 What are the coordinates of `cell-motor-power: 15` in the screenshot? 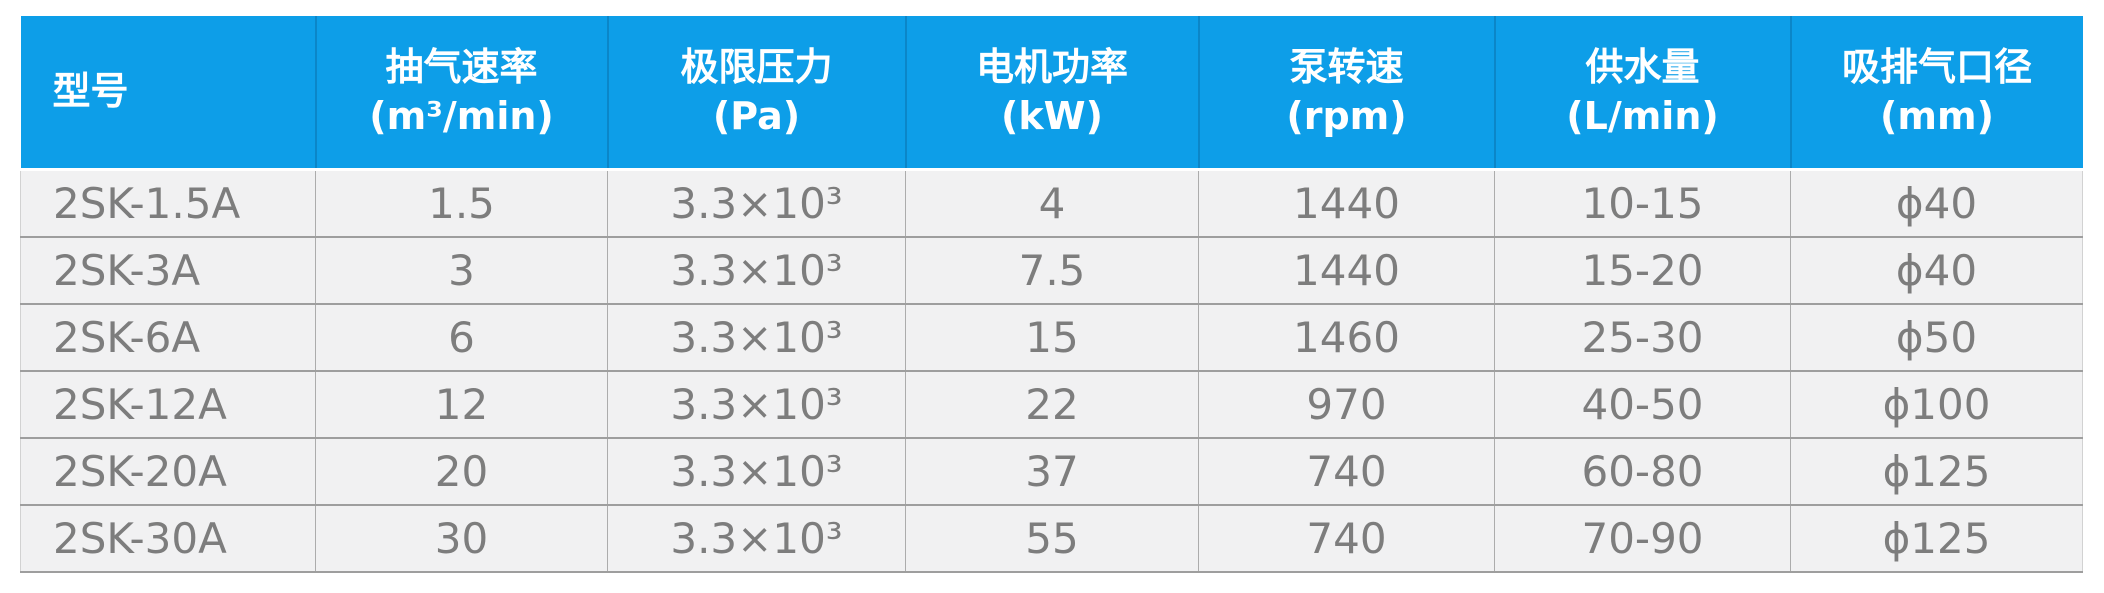 It's located at (1052, 337).